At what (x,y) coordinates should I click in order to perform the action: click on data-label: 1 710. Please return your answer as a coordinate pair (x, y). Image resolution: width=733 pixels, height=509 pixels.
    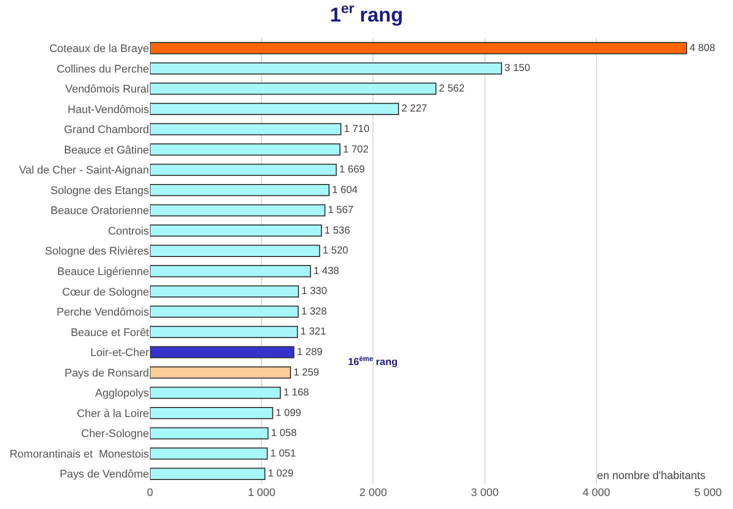
    Looking at the image, I should click on (357, 130).